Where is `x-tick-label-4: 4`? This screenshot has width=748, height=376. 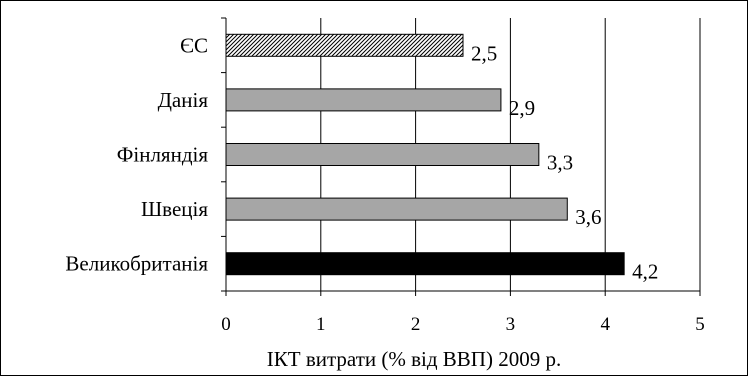 x-tick-label-4: 4 is located at coordinates (605, 324).